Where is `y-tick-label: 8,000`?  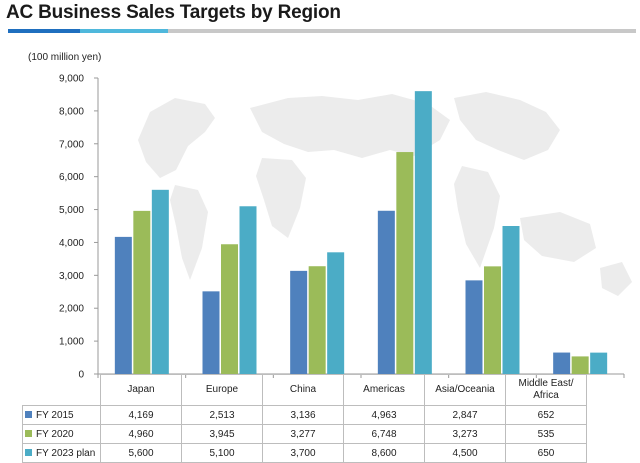 y-tick-label: 8,000 is located at coordinates (71, 111).